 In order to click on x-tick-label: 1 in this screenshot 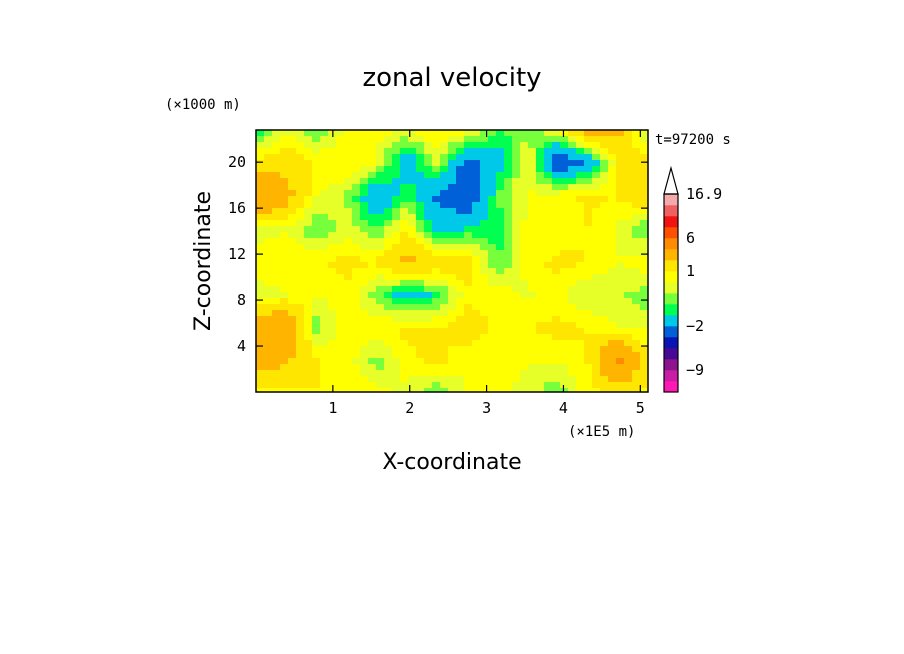, I will do `click(332, 408)`.